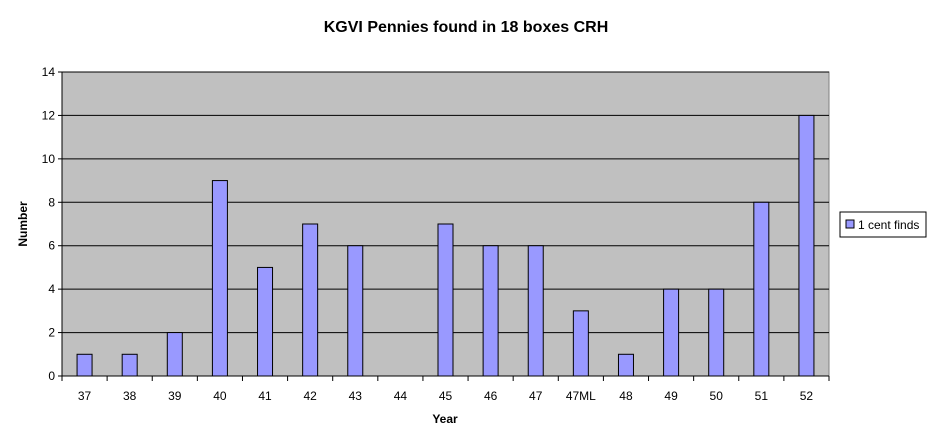 The image size is (932, 442). What do you see at coordinates (536, 396) in the screenshot?
I see `x-tick-label: 47` at bounding box center [536, 396].